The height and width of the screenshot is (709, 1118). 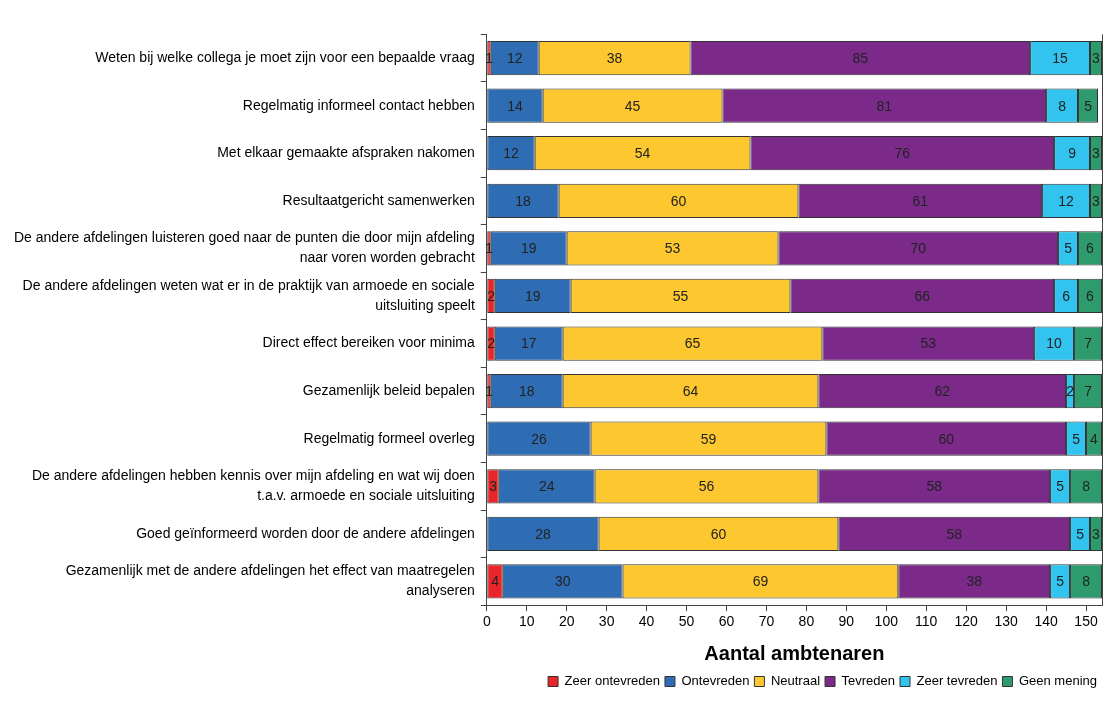 I want to click on y-tick-label: Weten bij welke collega je moet zijn voor een bepaalde vraag, so click(x=285, y=56).